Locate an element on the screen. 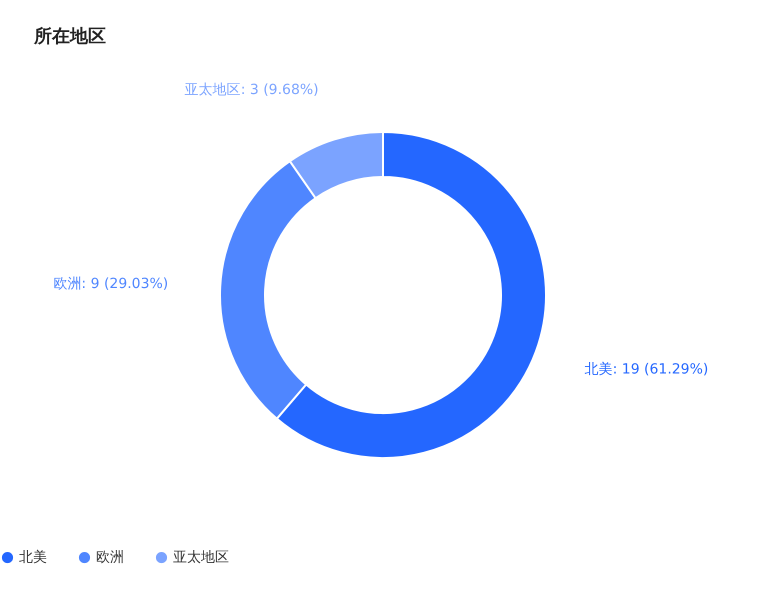 Image resolution: width=766 pixels, height=603 pixels. legend-label: 北美 is located at coordinates (33, 558).